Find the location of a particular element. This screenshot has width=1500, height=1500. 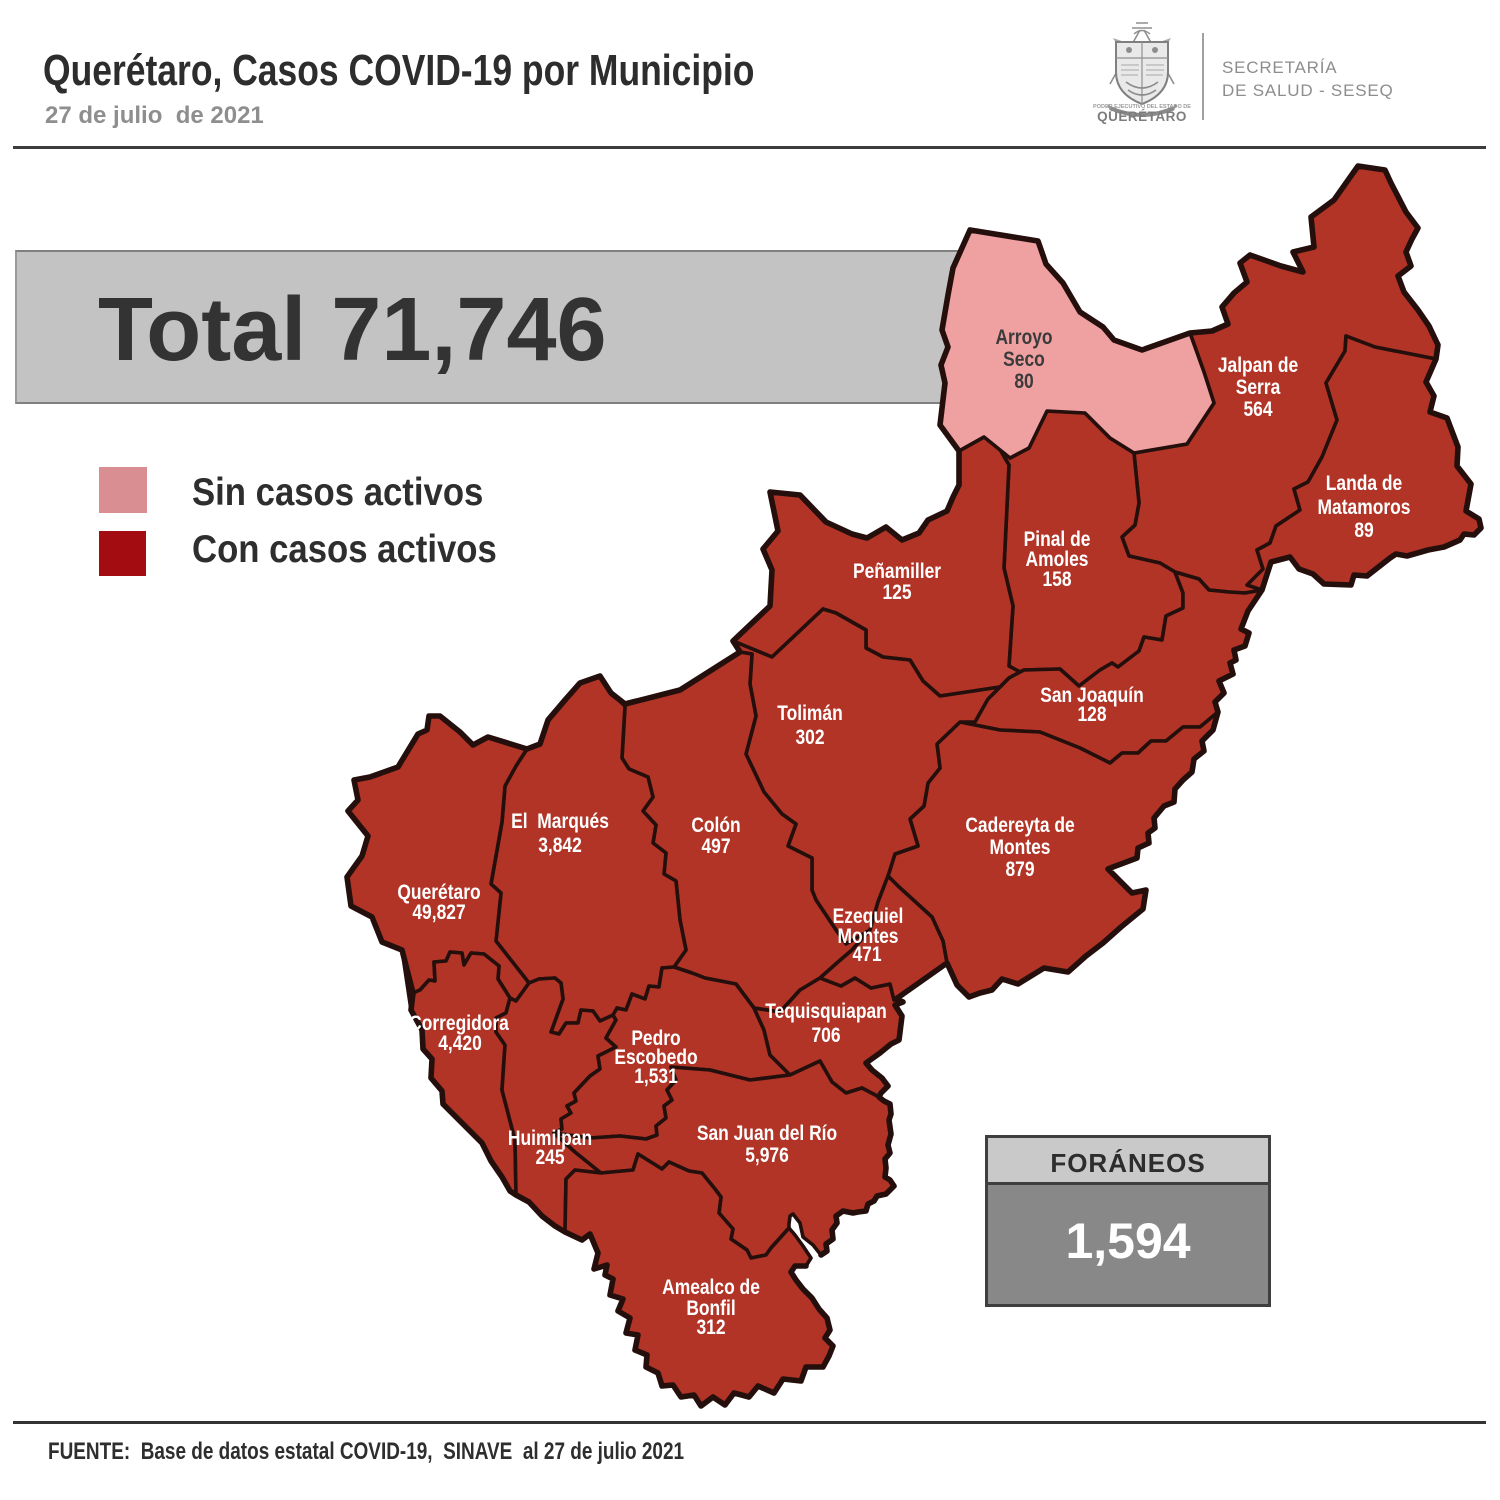

svg-text: 49,827 is located at coordinates (438, 913).